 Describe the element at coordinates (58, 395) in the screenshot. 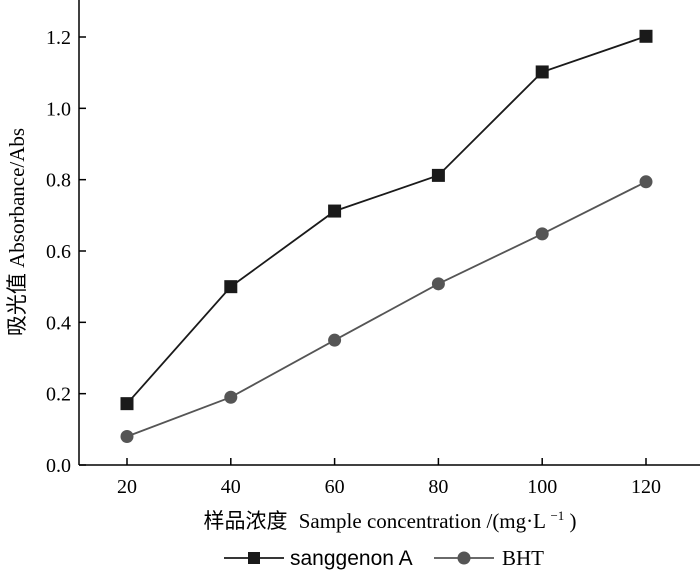

I see `y-tick-label: 0.2` at that location.